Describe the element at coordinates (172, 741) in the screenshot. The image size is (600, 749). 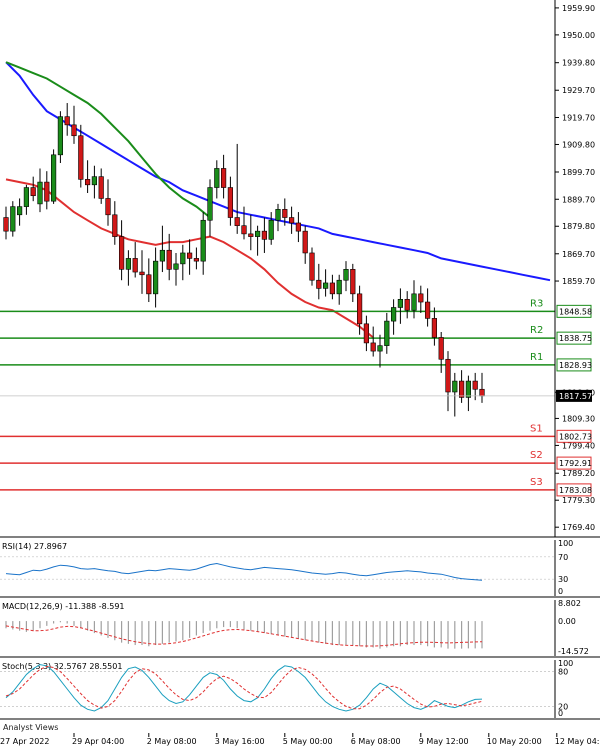
I see `time-tick-label: 2 May 08:00` at that location.